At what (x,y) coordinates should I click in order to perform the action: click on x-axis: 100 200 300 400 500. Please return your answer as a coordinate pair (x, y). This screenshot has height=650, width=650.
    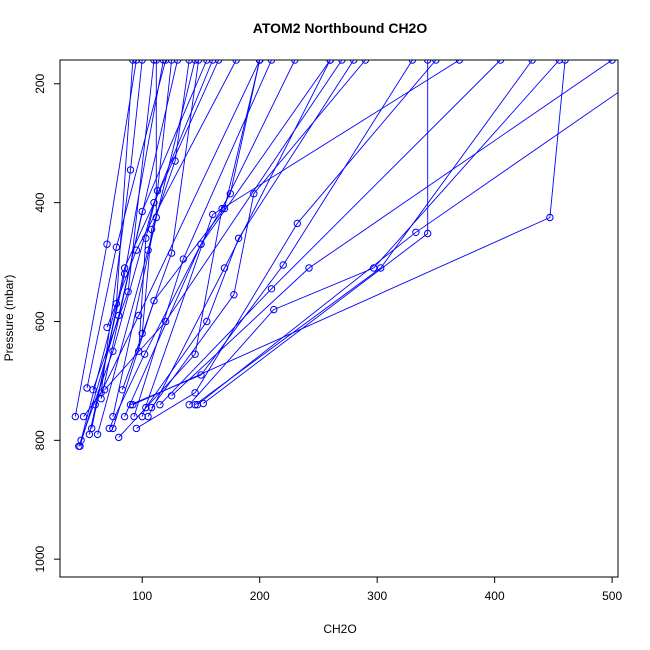
    Looking at the image, I should click on (377, 590).